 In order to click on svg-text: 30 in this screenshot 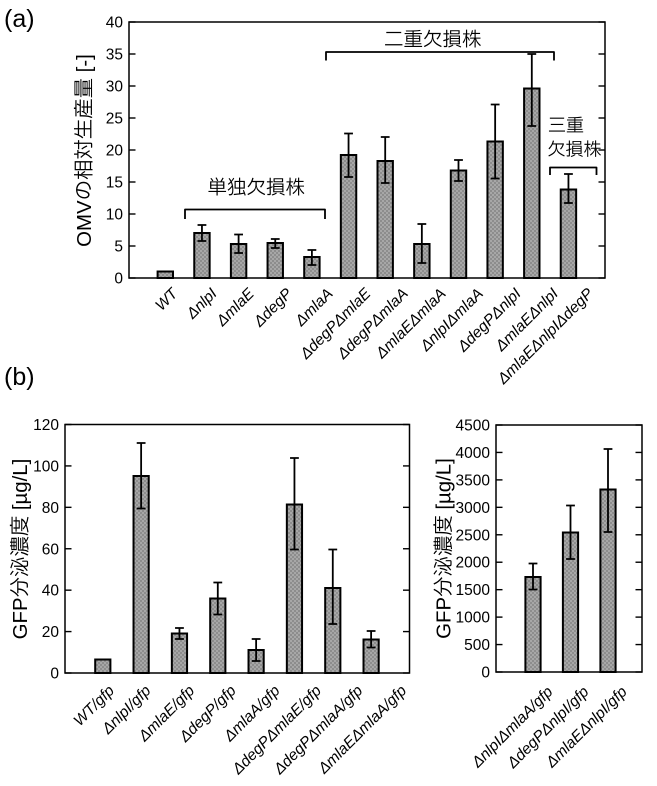, I will do `click(115, 87)`.